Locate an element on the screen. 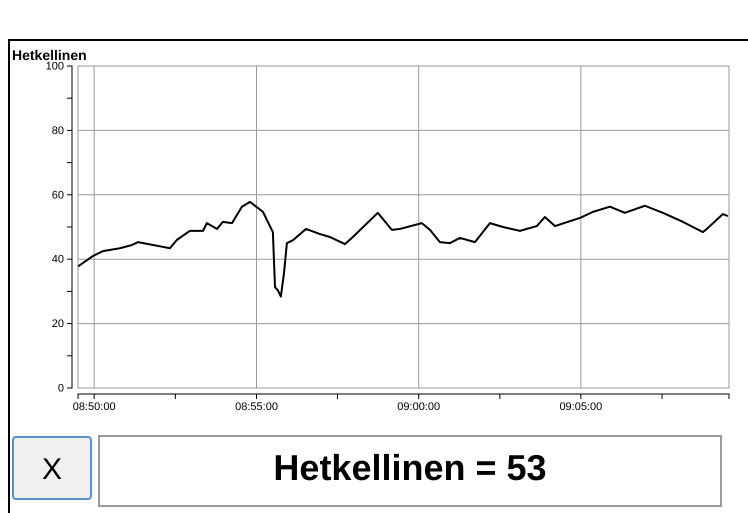  x-tick-label: 08:50:00 is located at coordinates (94, 406).